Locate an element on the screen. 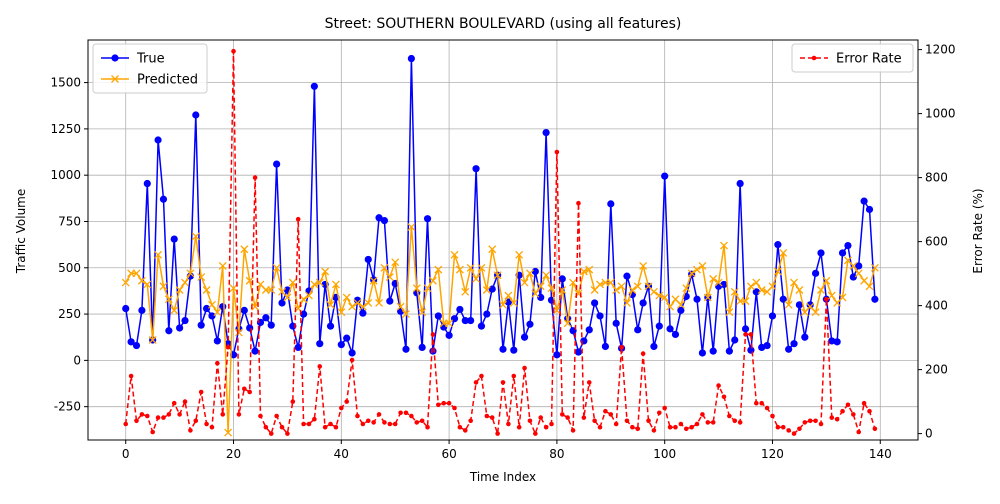 The width and height of the screenshot is (1000, 504). y-tick-label: 750 is located at coordinates (69, 221).